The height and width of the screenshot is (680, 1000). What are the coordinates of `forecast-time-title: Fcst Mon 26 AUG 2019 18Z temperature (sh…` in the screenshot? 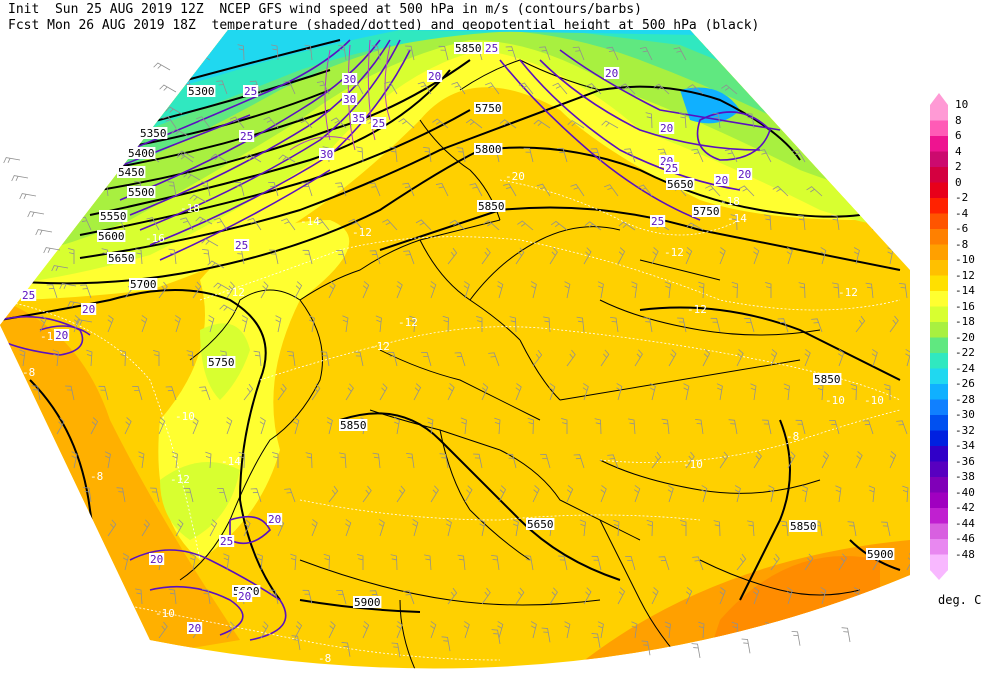 It's located at (384, 25).